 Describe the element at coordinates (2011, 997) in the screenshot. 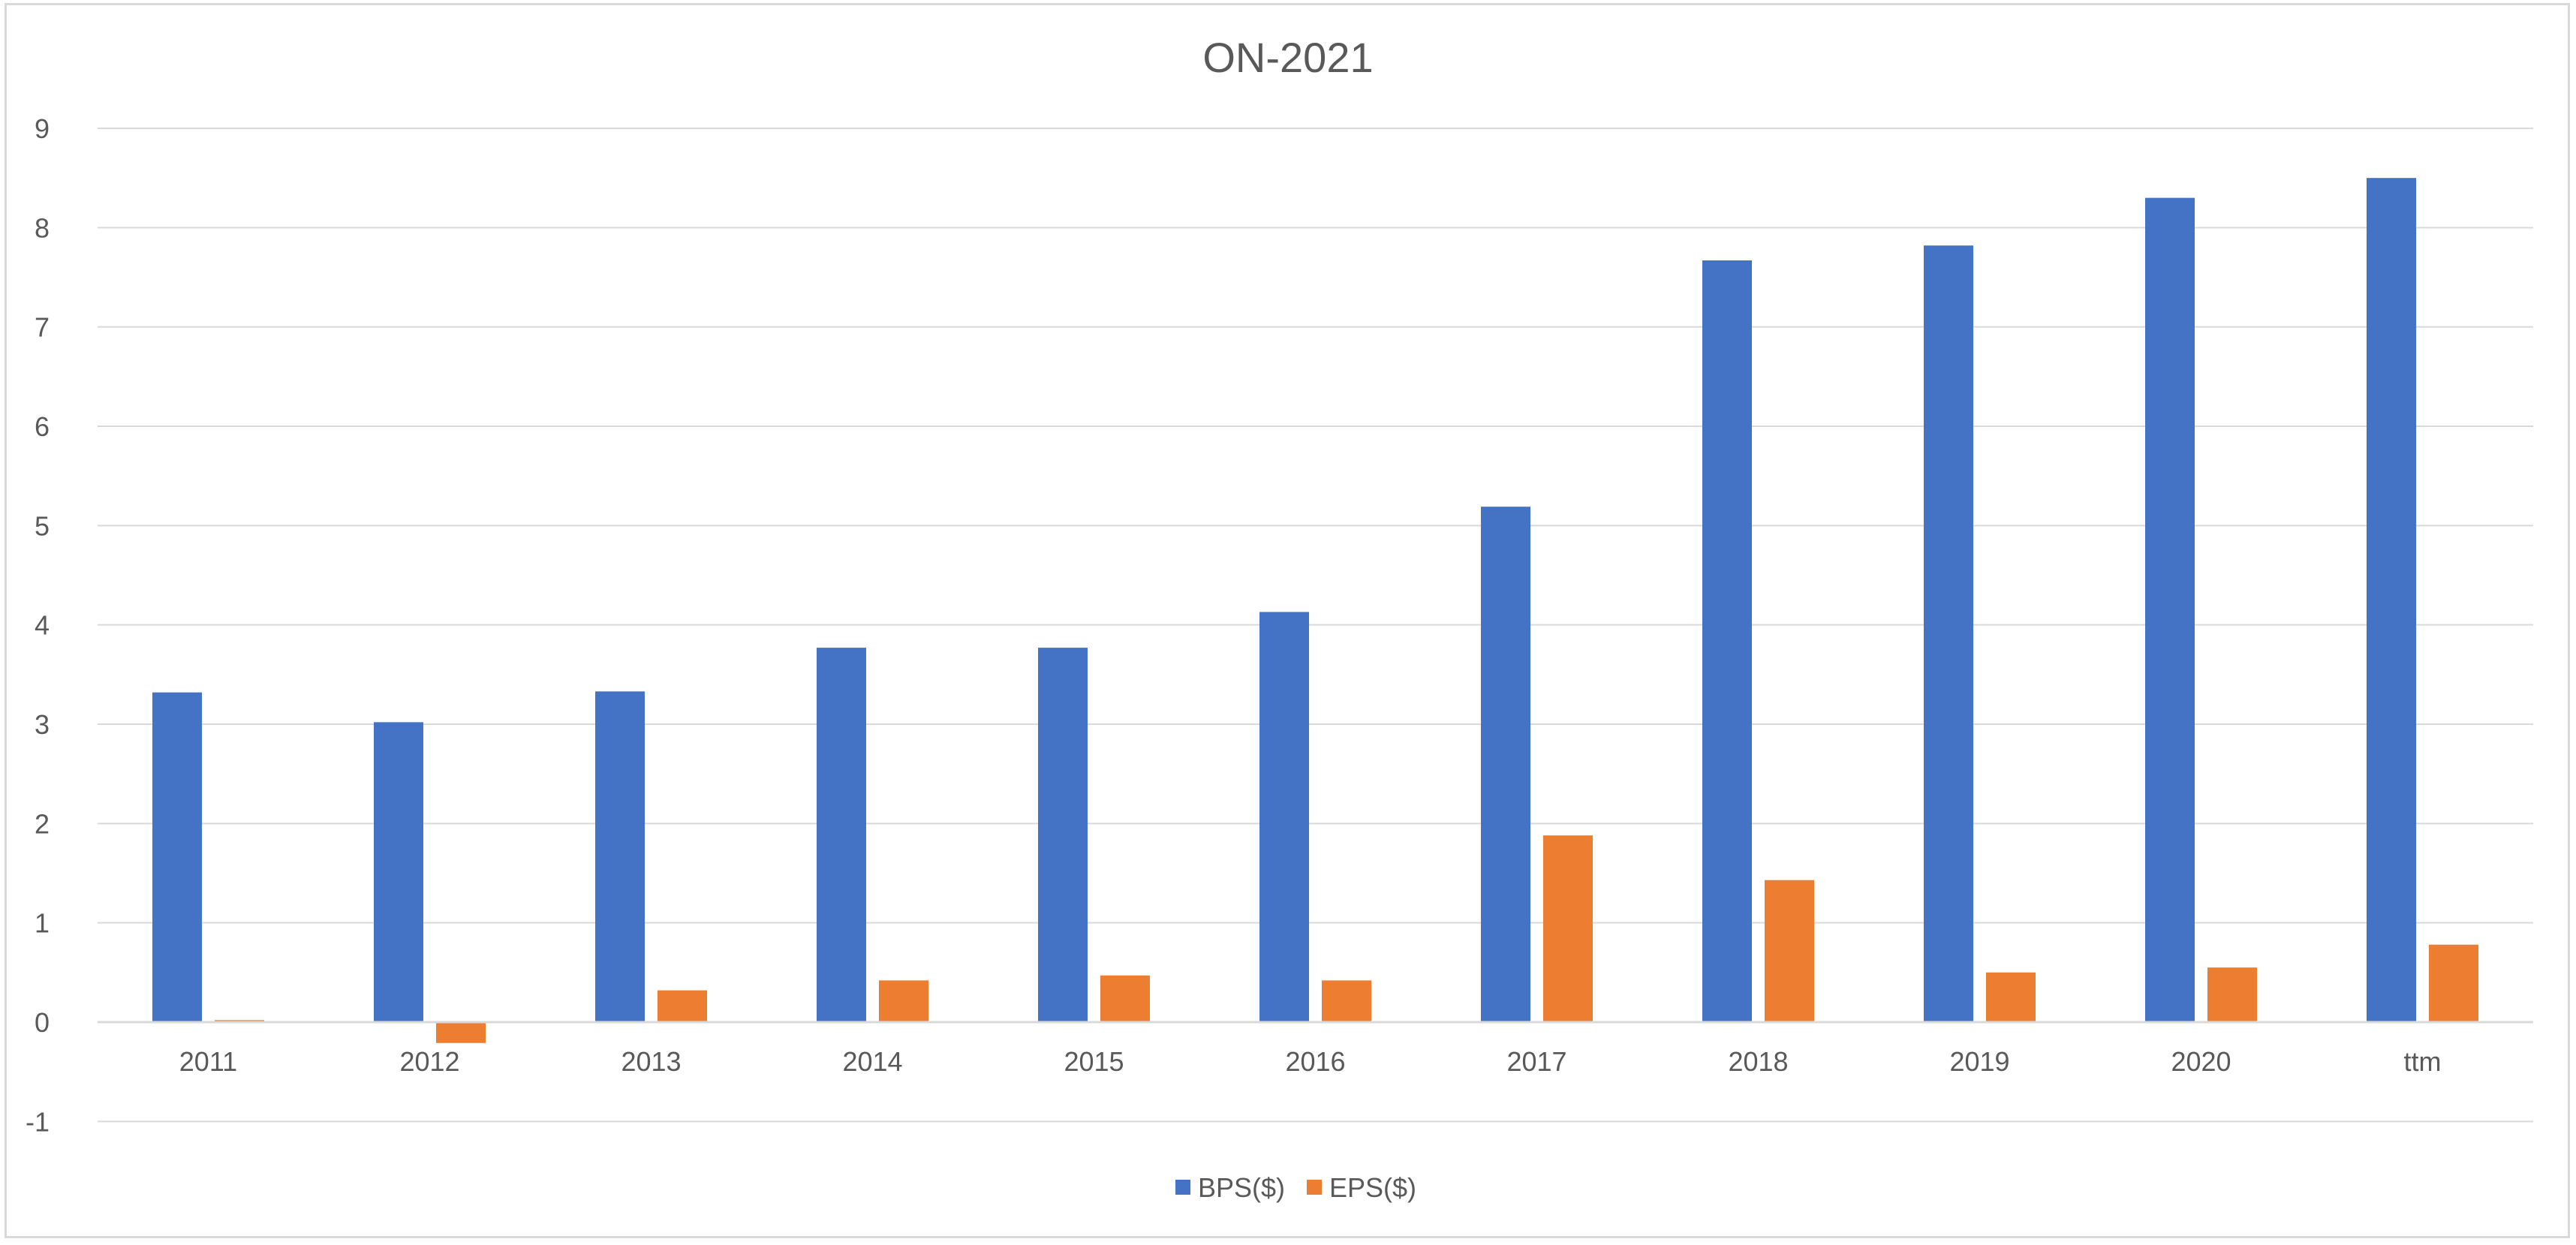

I see `bar-eps-2019` at that location.